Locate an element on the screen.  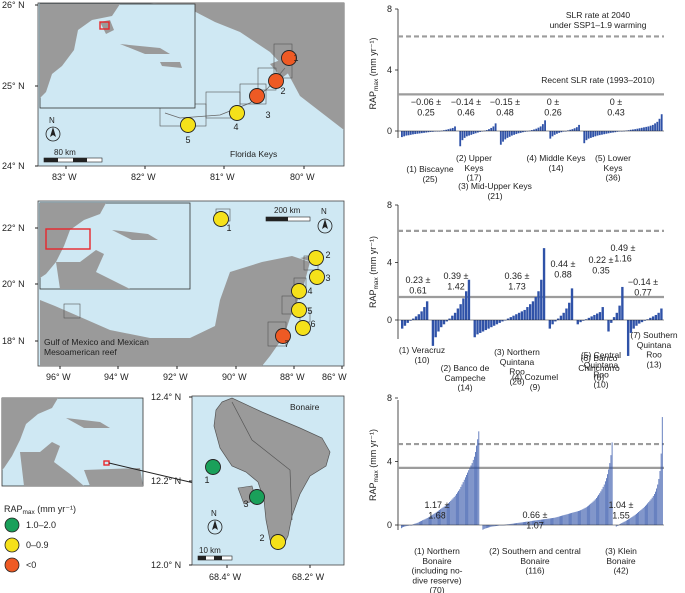
group-label-line: (1) Northern is located at coordinates (437, 551).